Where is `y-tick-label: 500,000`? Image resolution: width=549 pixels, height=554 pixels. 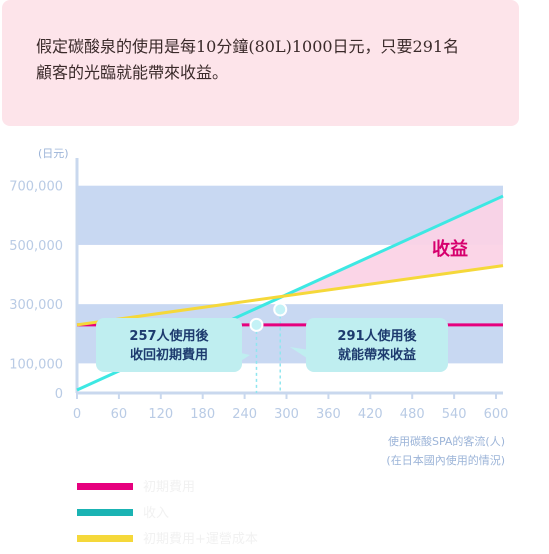
y-tick-label: 500,000 is located at coordinates (36, 246).